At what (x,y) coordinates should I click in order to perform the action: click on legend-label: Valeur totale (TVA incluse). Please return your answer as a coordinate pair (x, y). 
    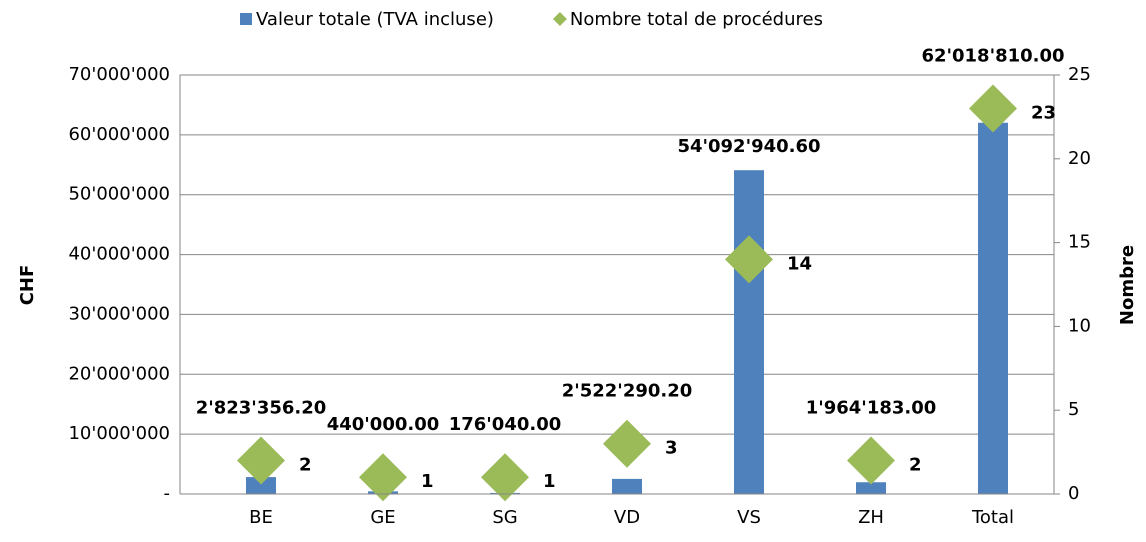
    Looking at the image, I should click on (375, 19).